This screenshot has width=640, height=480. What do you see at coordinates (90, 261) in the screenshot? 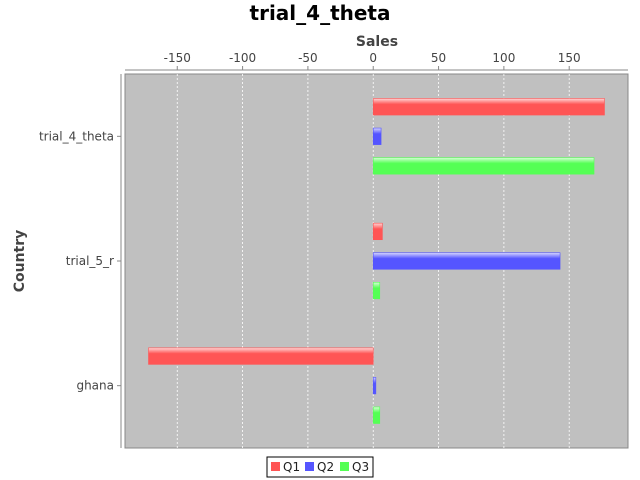
I see `y-tick-label: trial_5_r` at bounding box center [90, 261].